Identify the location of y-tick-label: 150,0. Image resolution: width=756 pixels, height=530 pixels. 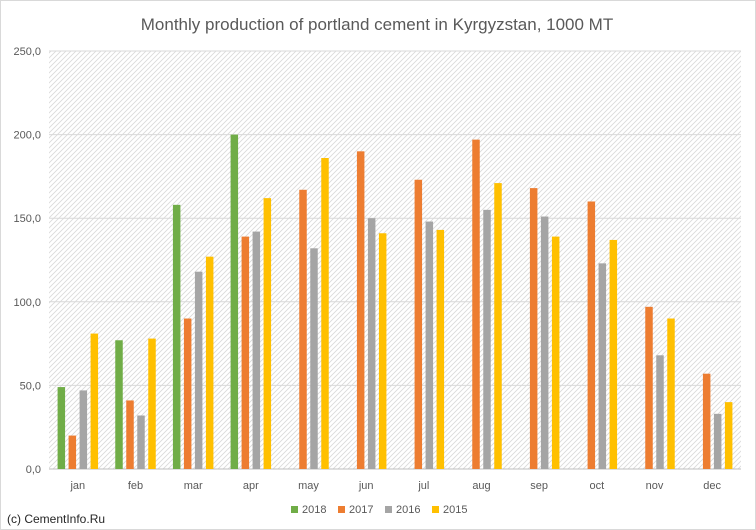
(27, 219).